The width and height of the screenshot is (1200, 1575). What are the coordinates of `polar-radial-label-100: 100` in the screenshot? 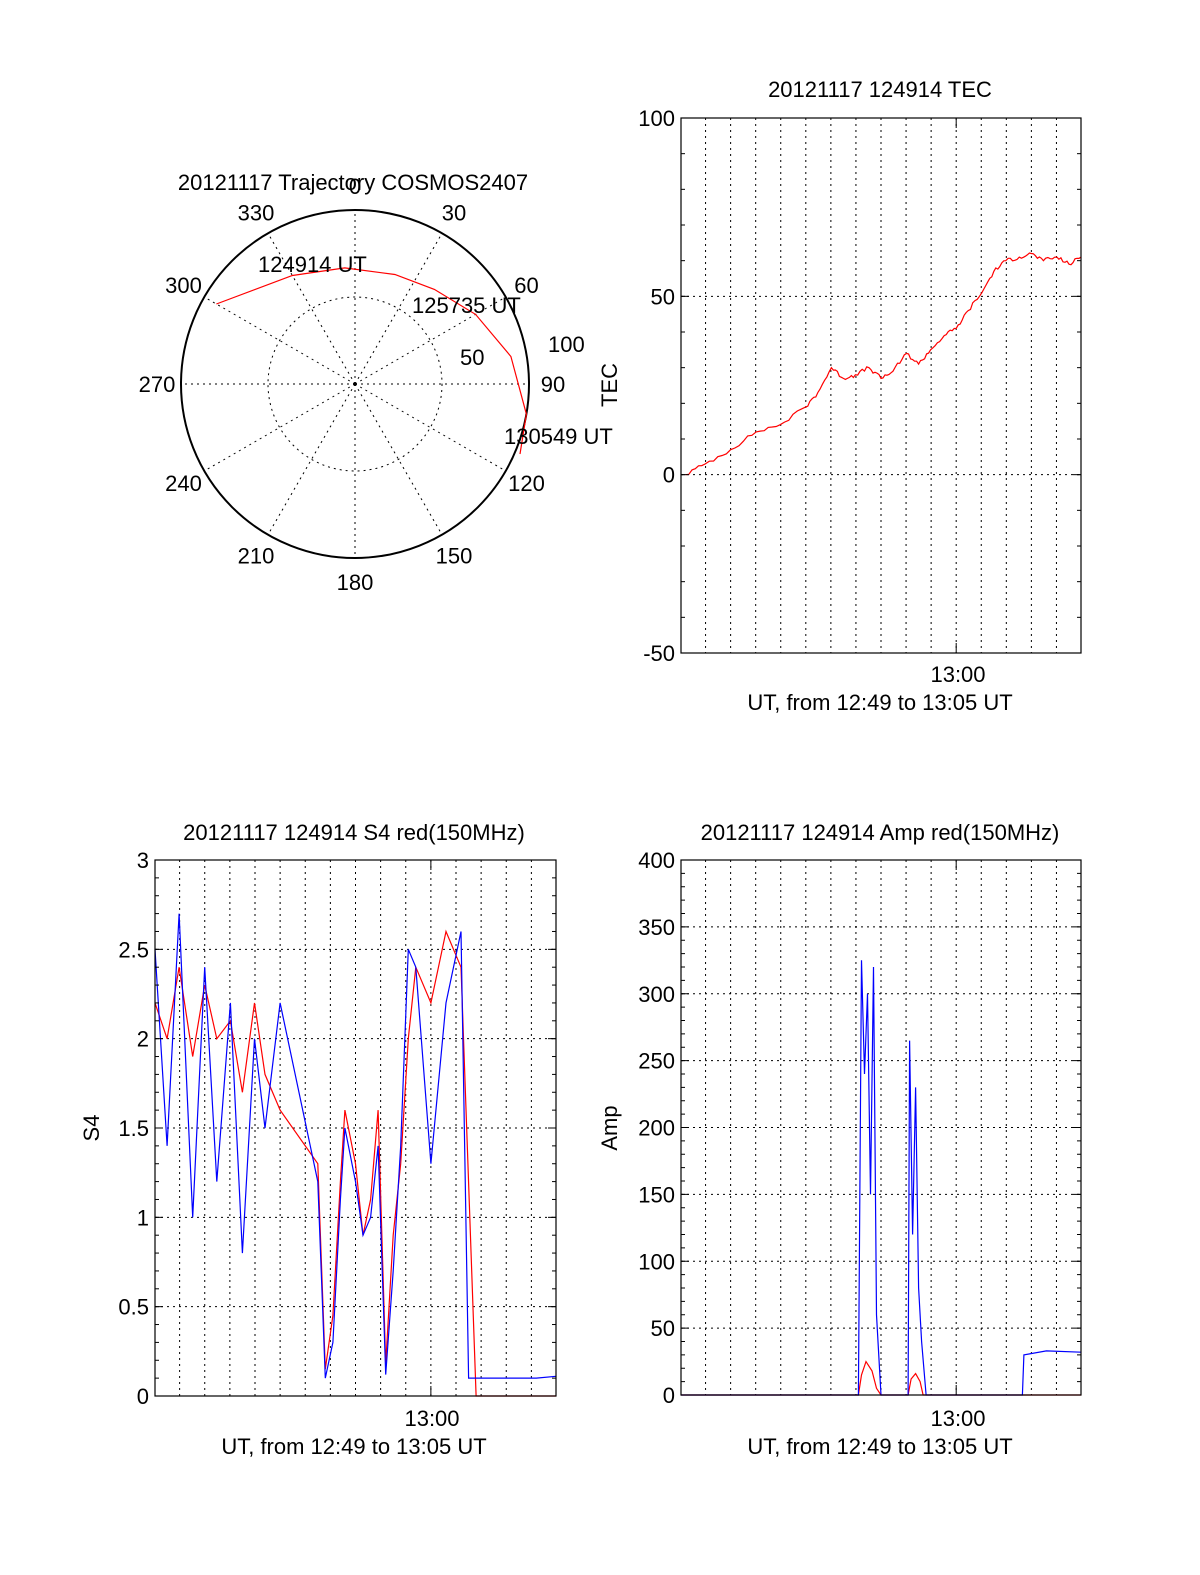 It's located at (566, 344).